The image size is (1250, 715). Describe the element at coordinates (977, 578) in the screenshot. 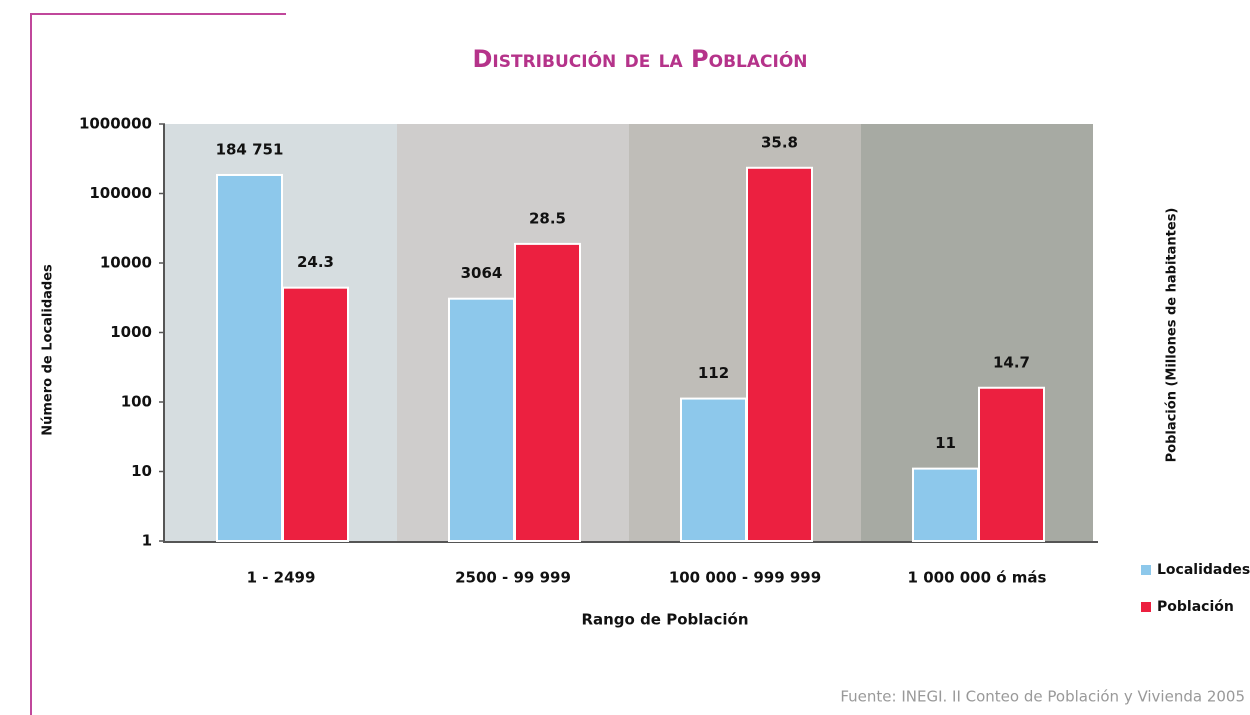

I see `x-tick-label: 1 000 000 ó más` at that location.